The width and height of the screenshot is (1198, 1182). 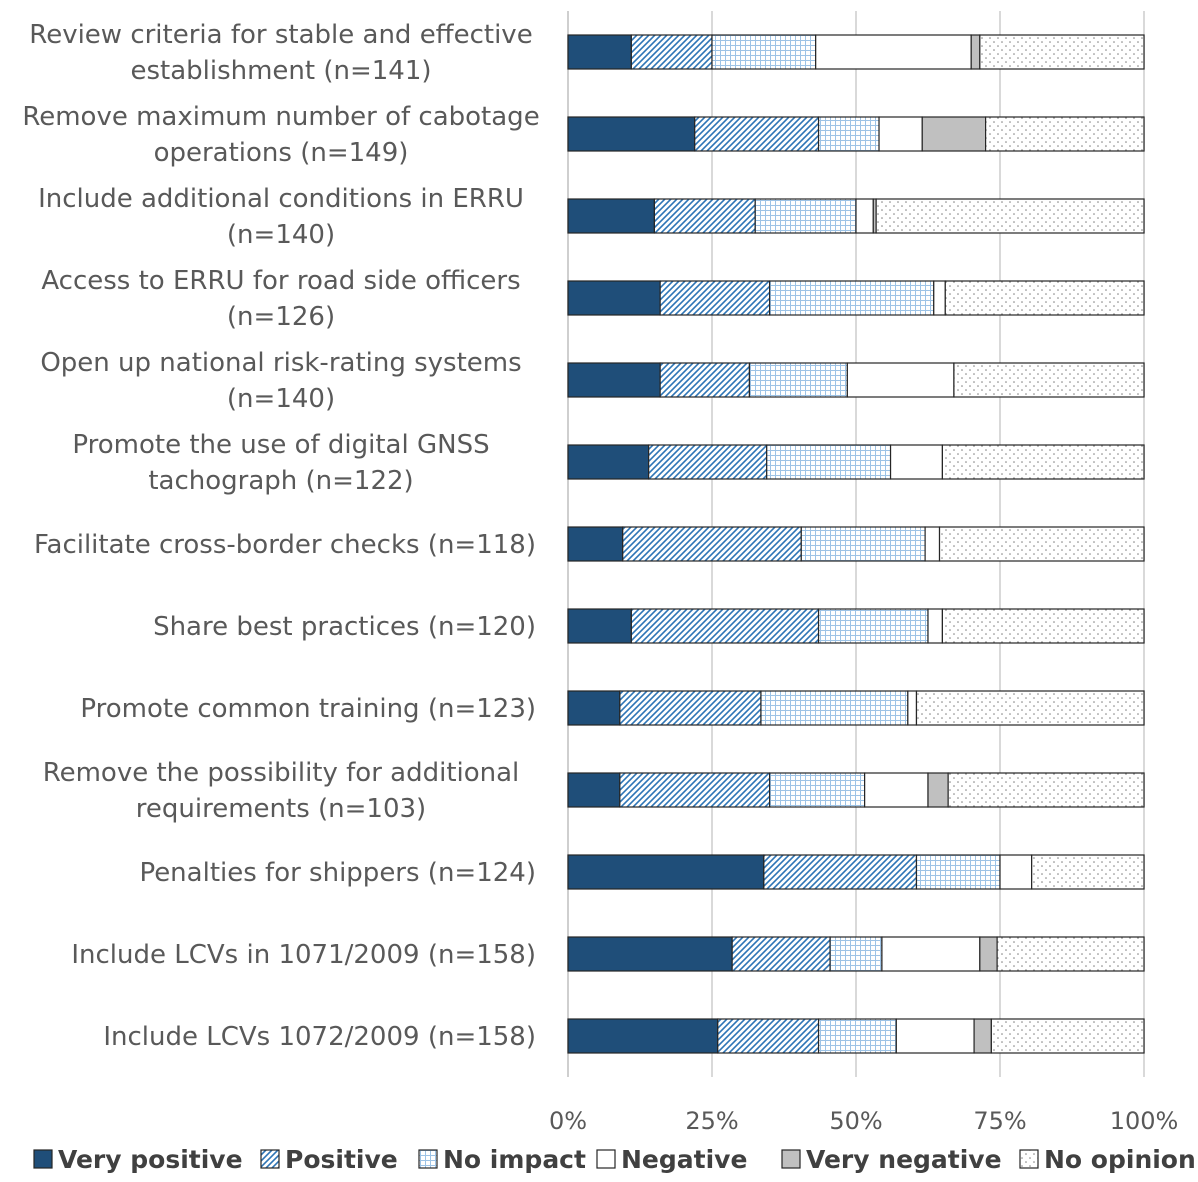 What do you see at coordinates (344, 627) in the screenshot?
I see `category-label: Share best practices (n=120)` at bounding box center [344, 627].